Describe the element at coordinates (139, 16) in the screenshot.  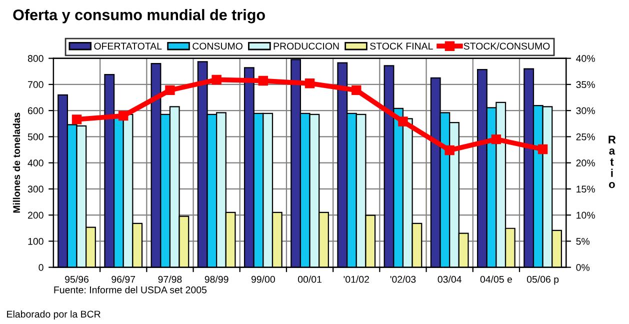
I see `chart-title: Oferta y consumo mundial de trigo` at that location.